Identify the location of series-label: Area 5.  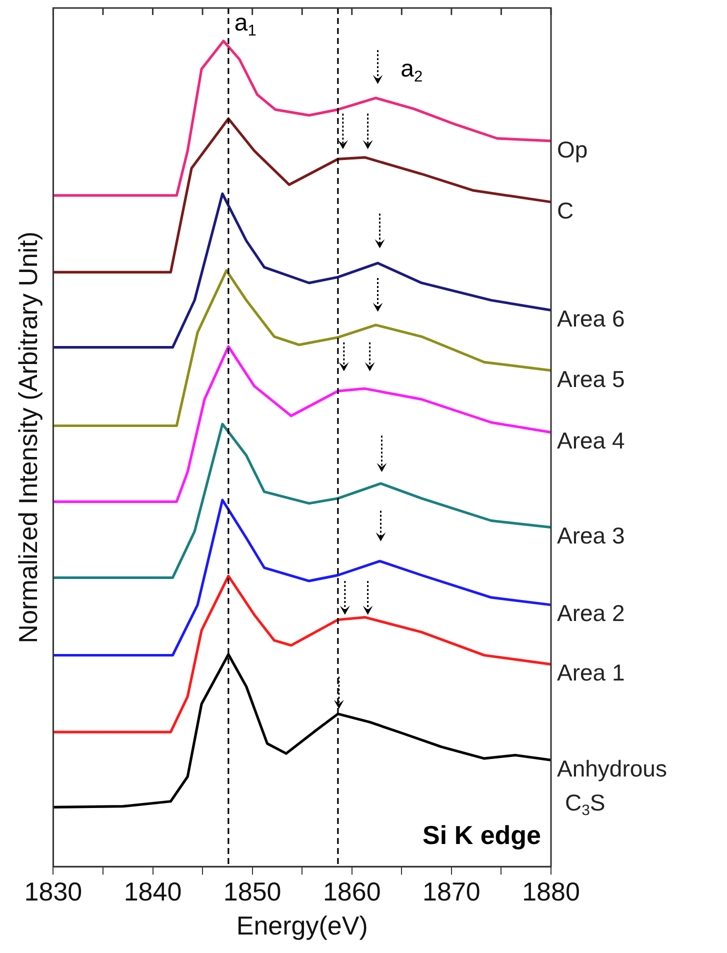
(591, 379).